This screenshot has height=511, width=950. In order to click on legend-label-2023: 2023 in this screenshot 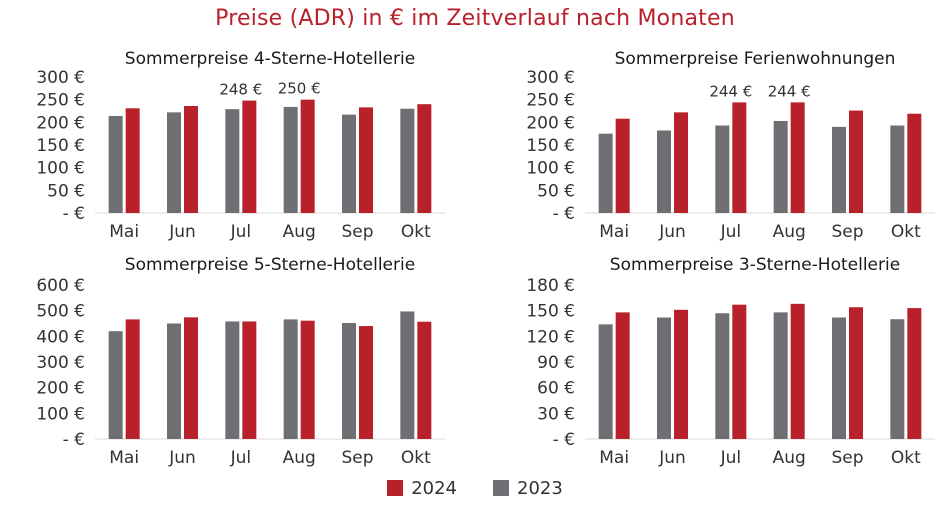, I will do `click(540, 488)`.